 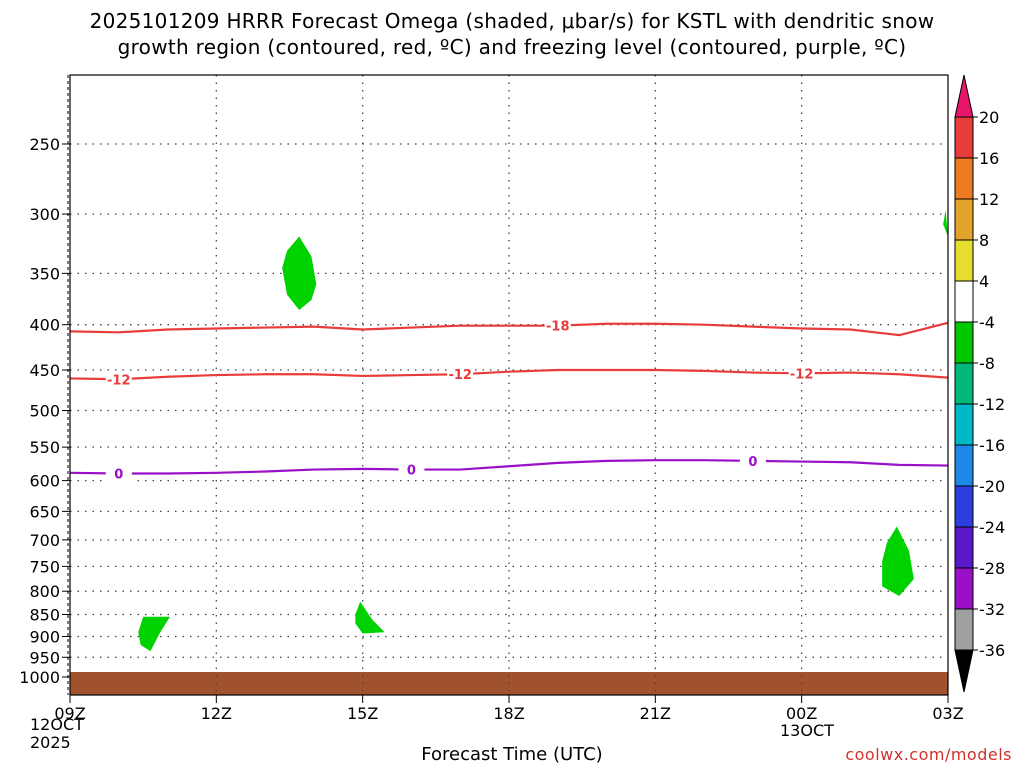 What do you see at coordinates (39, 677) in the screenshot?
I see `y-tick-label: 1000` at bounding box center [39, 677].